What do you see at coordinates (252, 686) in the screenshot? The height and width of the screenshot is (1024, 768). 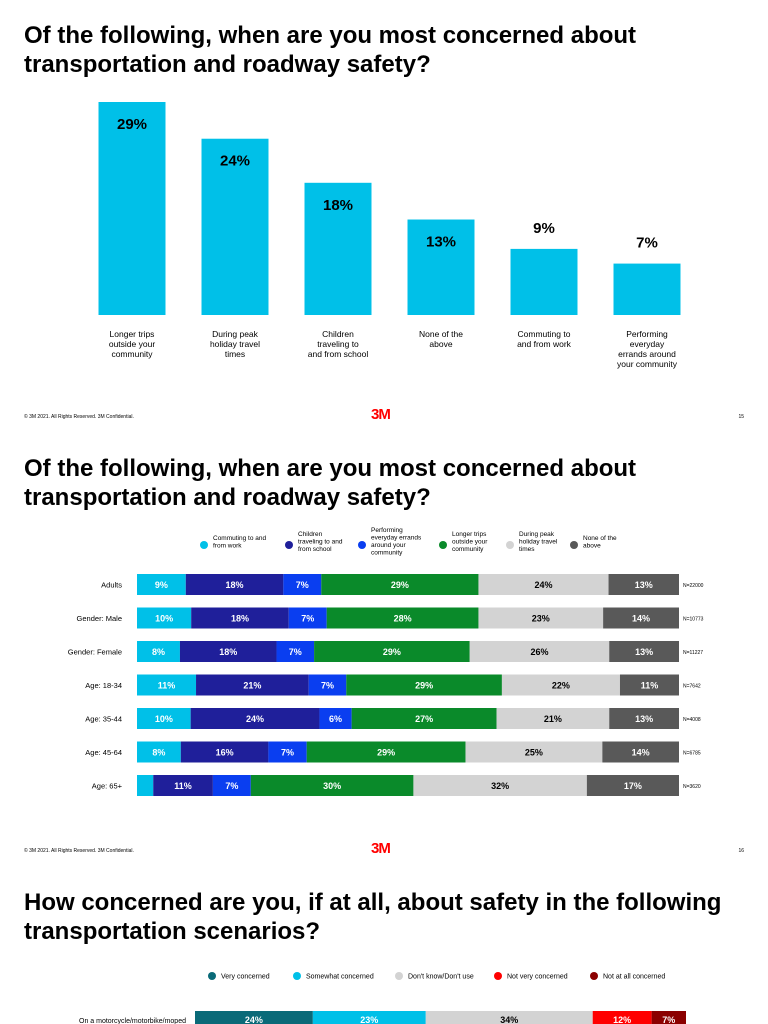 I see `segment-label: 21%` at bounding box center [252, 686].